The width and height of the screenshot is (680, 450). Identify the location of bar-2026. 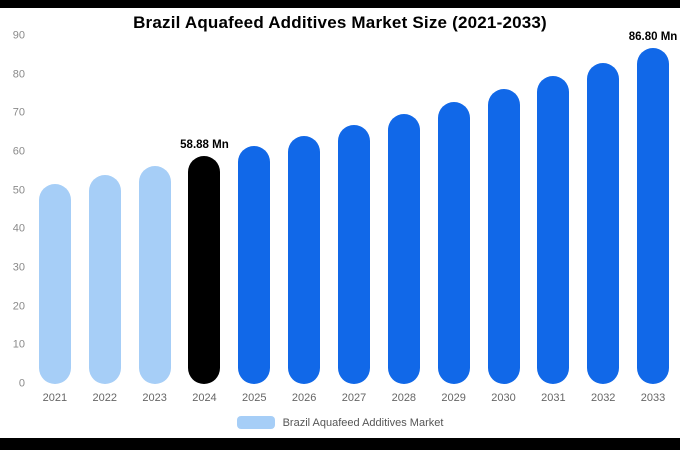
(304, 259).